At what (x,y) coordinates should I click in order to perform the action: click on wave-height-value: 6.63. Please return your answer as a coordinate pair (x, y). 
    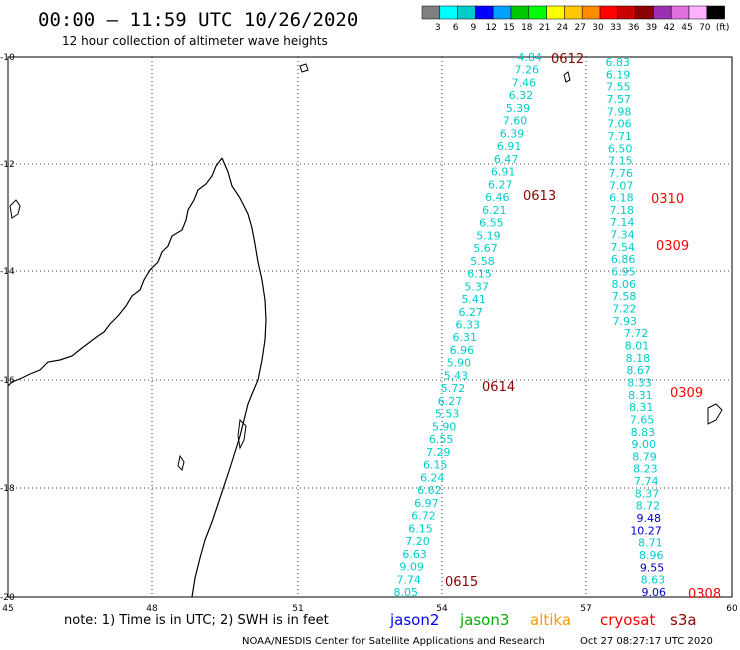
    Looking at the image, I should click on (414, 554).